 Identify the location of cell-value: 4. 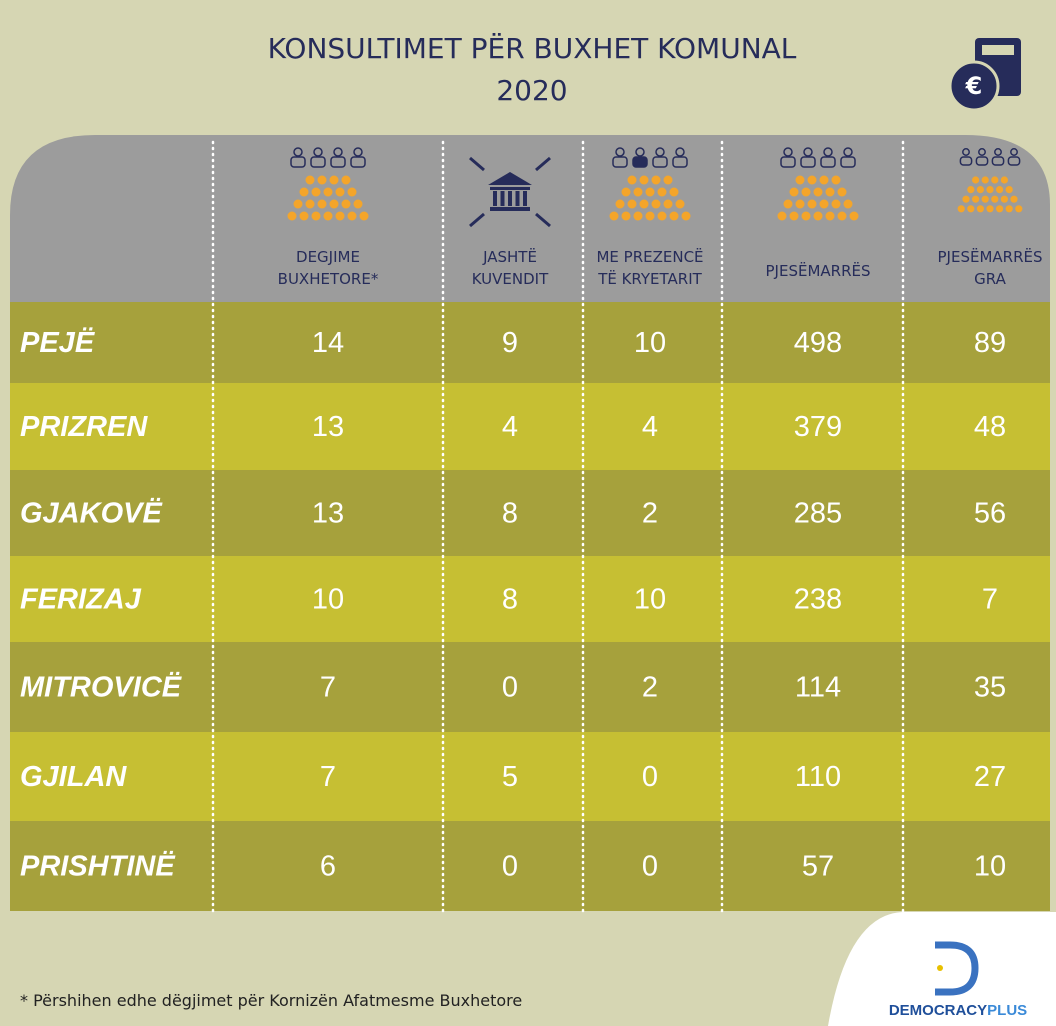
(510, 427).